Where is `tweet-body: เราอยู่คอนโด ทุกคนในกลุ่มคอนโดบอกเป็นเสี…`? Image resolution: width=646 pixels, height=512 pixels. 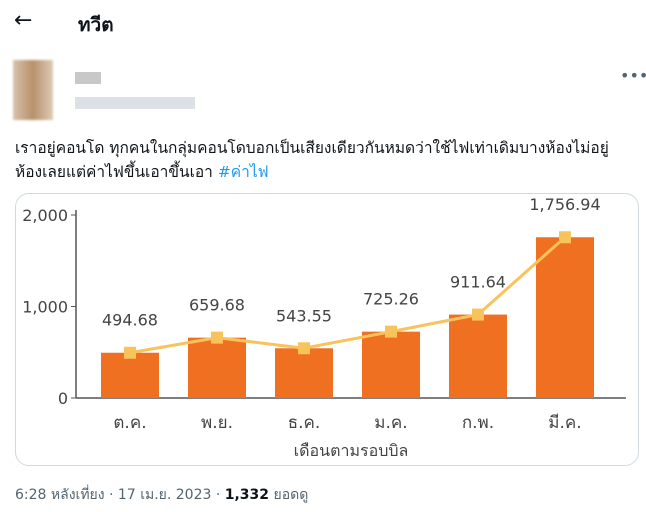
tweet-body: เราอยู่คอนโด ทุกคนในกลุ่มคอนโดบอกเป็นเสี… is located at coordinates (312, 160).